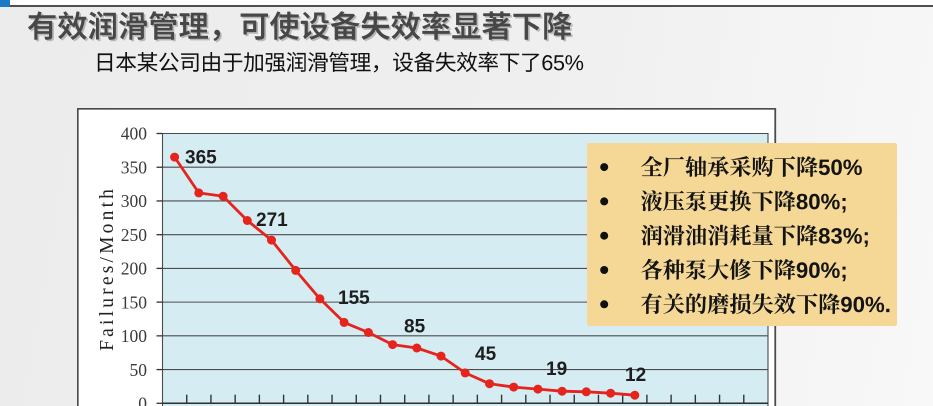 This screenshot has width=933, height=406. Describe the element at coordinates (142, 400) in the screenshot. I see `svg-text: 0` at that location.